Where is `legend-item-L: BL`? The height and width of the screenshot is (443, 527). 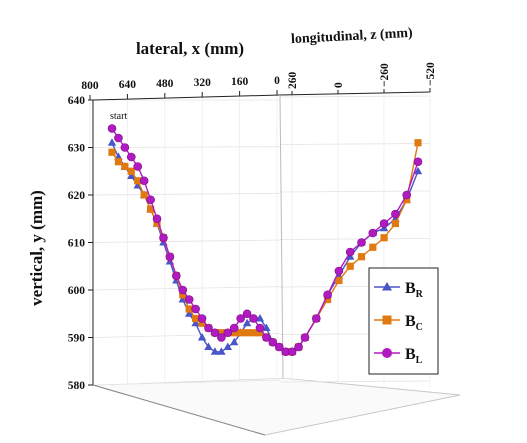
legend-item-L: BL is located at coordinates (398, 356).